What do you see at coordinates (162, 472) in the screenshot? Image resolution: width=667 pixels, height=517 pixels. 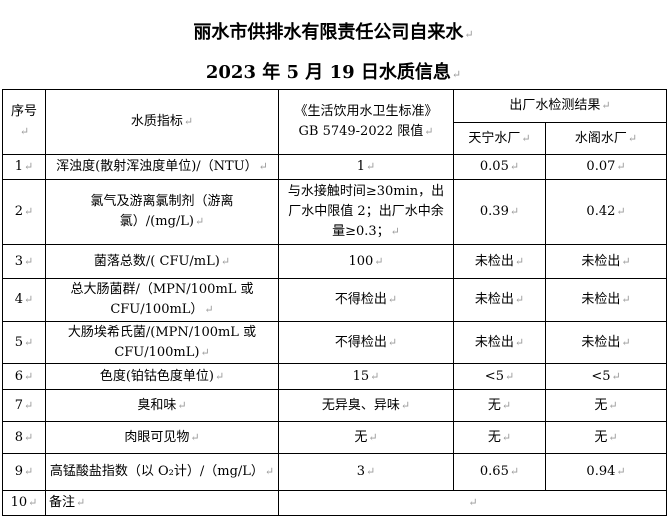 I see `indicator-cell: 高锰酸盐指数（以 O₂计）/（mg/L）` at bounding box center [162, 472].